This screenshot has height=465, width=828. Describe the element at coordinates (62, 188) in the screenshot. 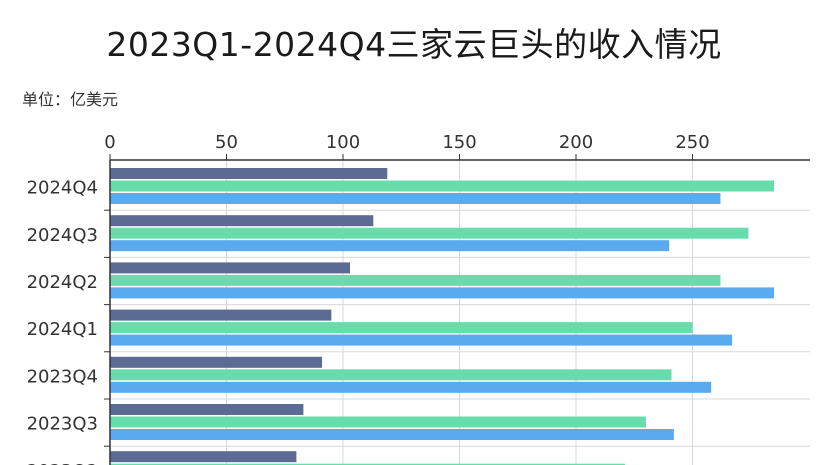

I see `category-label-2024Q4: 2024Q4` at that location.